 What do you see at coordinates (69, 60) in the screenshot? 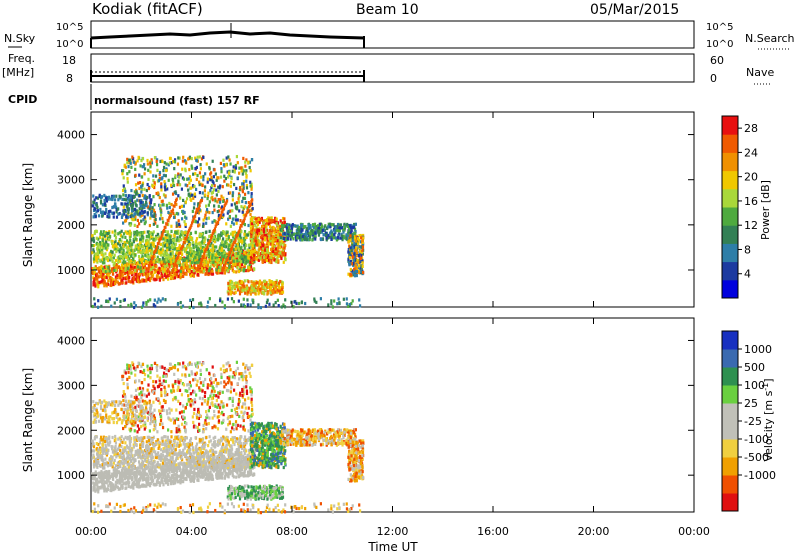
I see `freq-tick-top: 18` at bounding box center [69, 60].